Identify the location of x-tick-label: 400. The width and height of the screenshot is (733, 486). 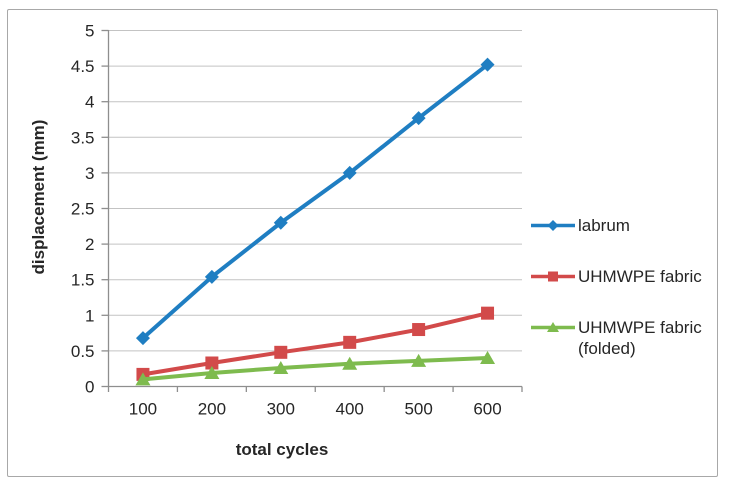
(350, 409).